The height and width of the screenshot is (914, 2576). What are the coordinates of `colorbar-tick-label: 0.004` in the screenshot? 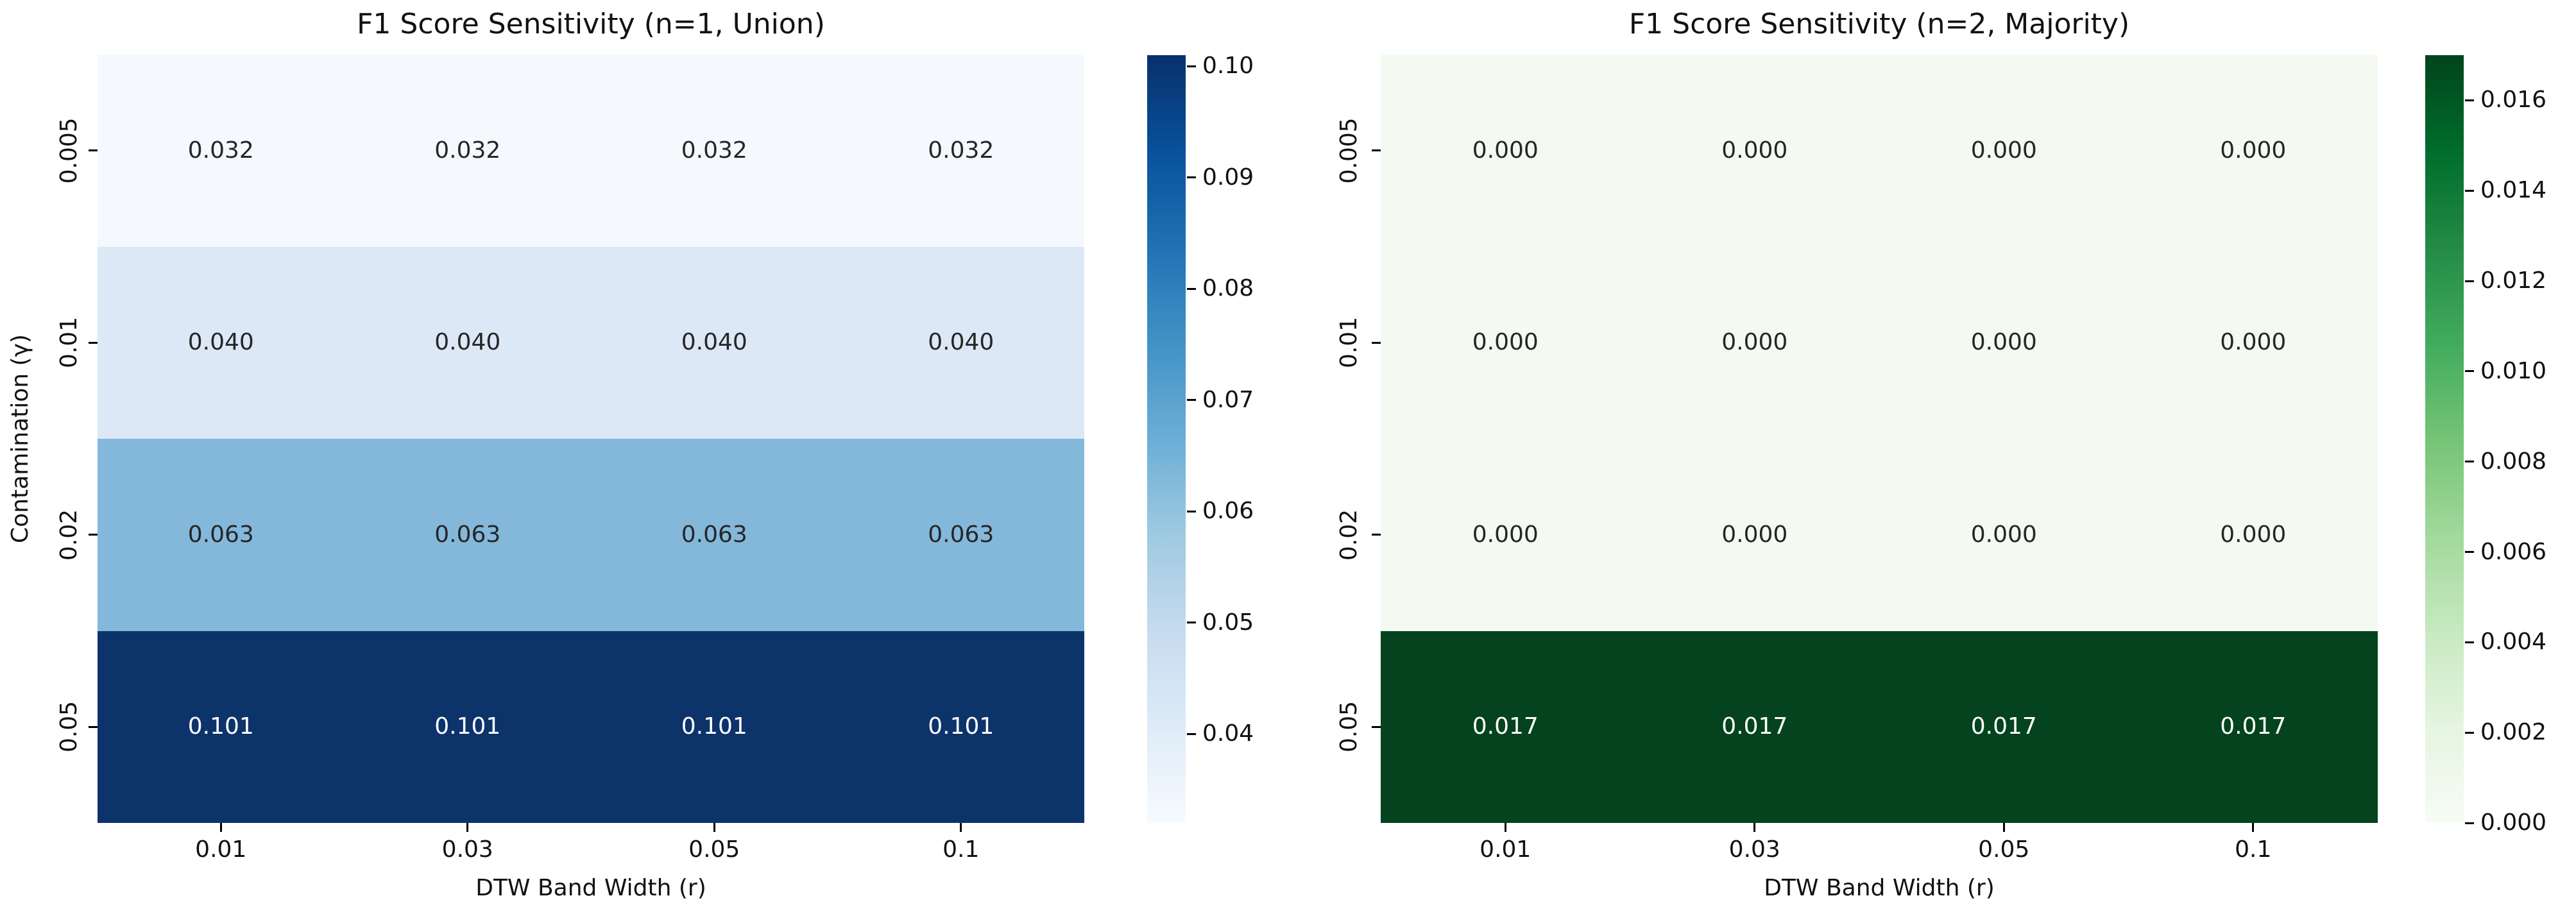 It's located at (2513, 642).